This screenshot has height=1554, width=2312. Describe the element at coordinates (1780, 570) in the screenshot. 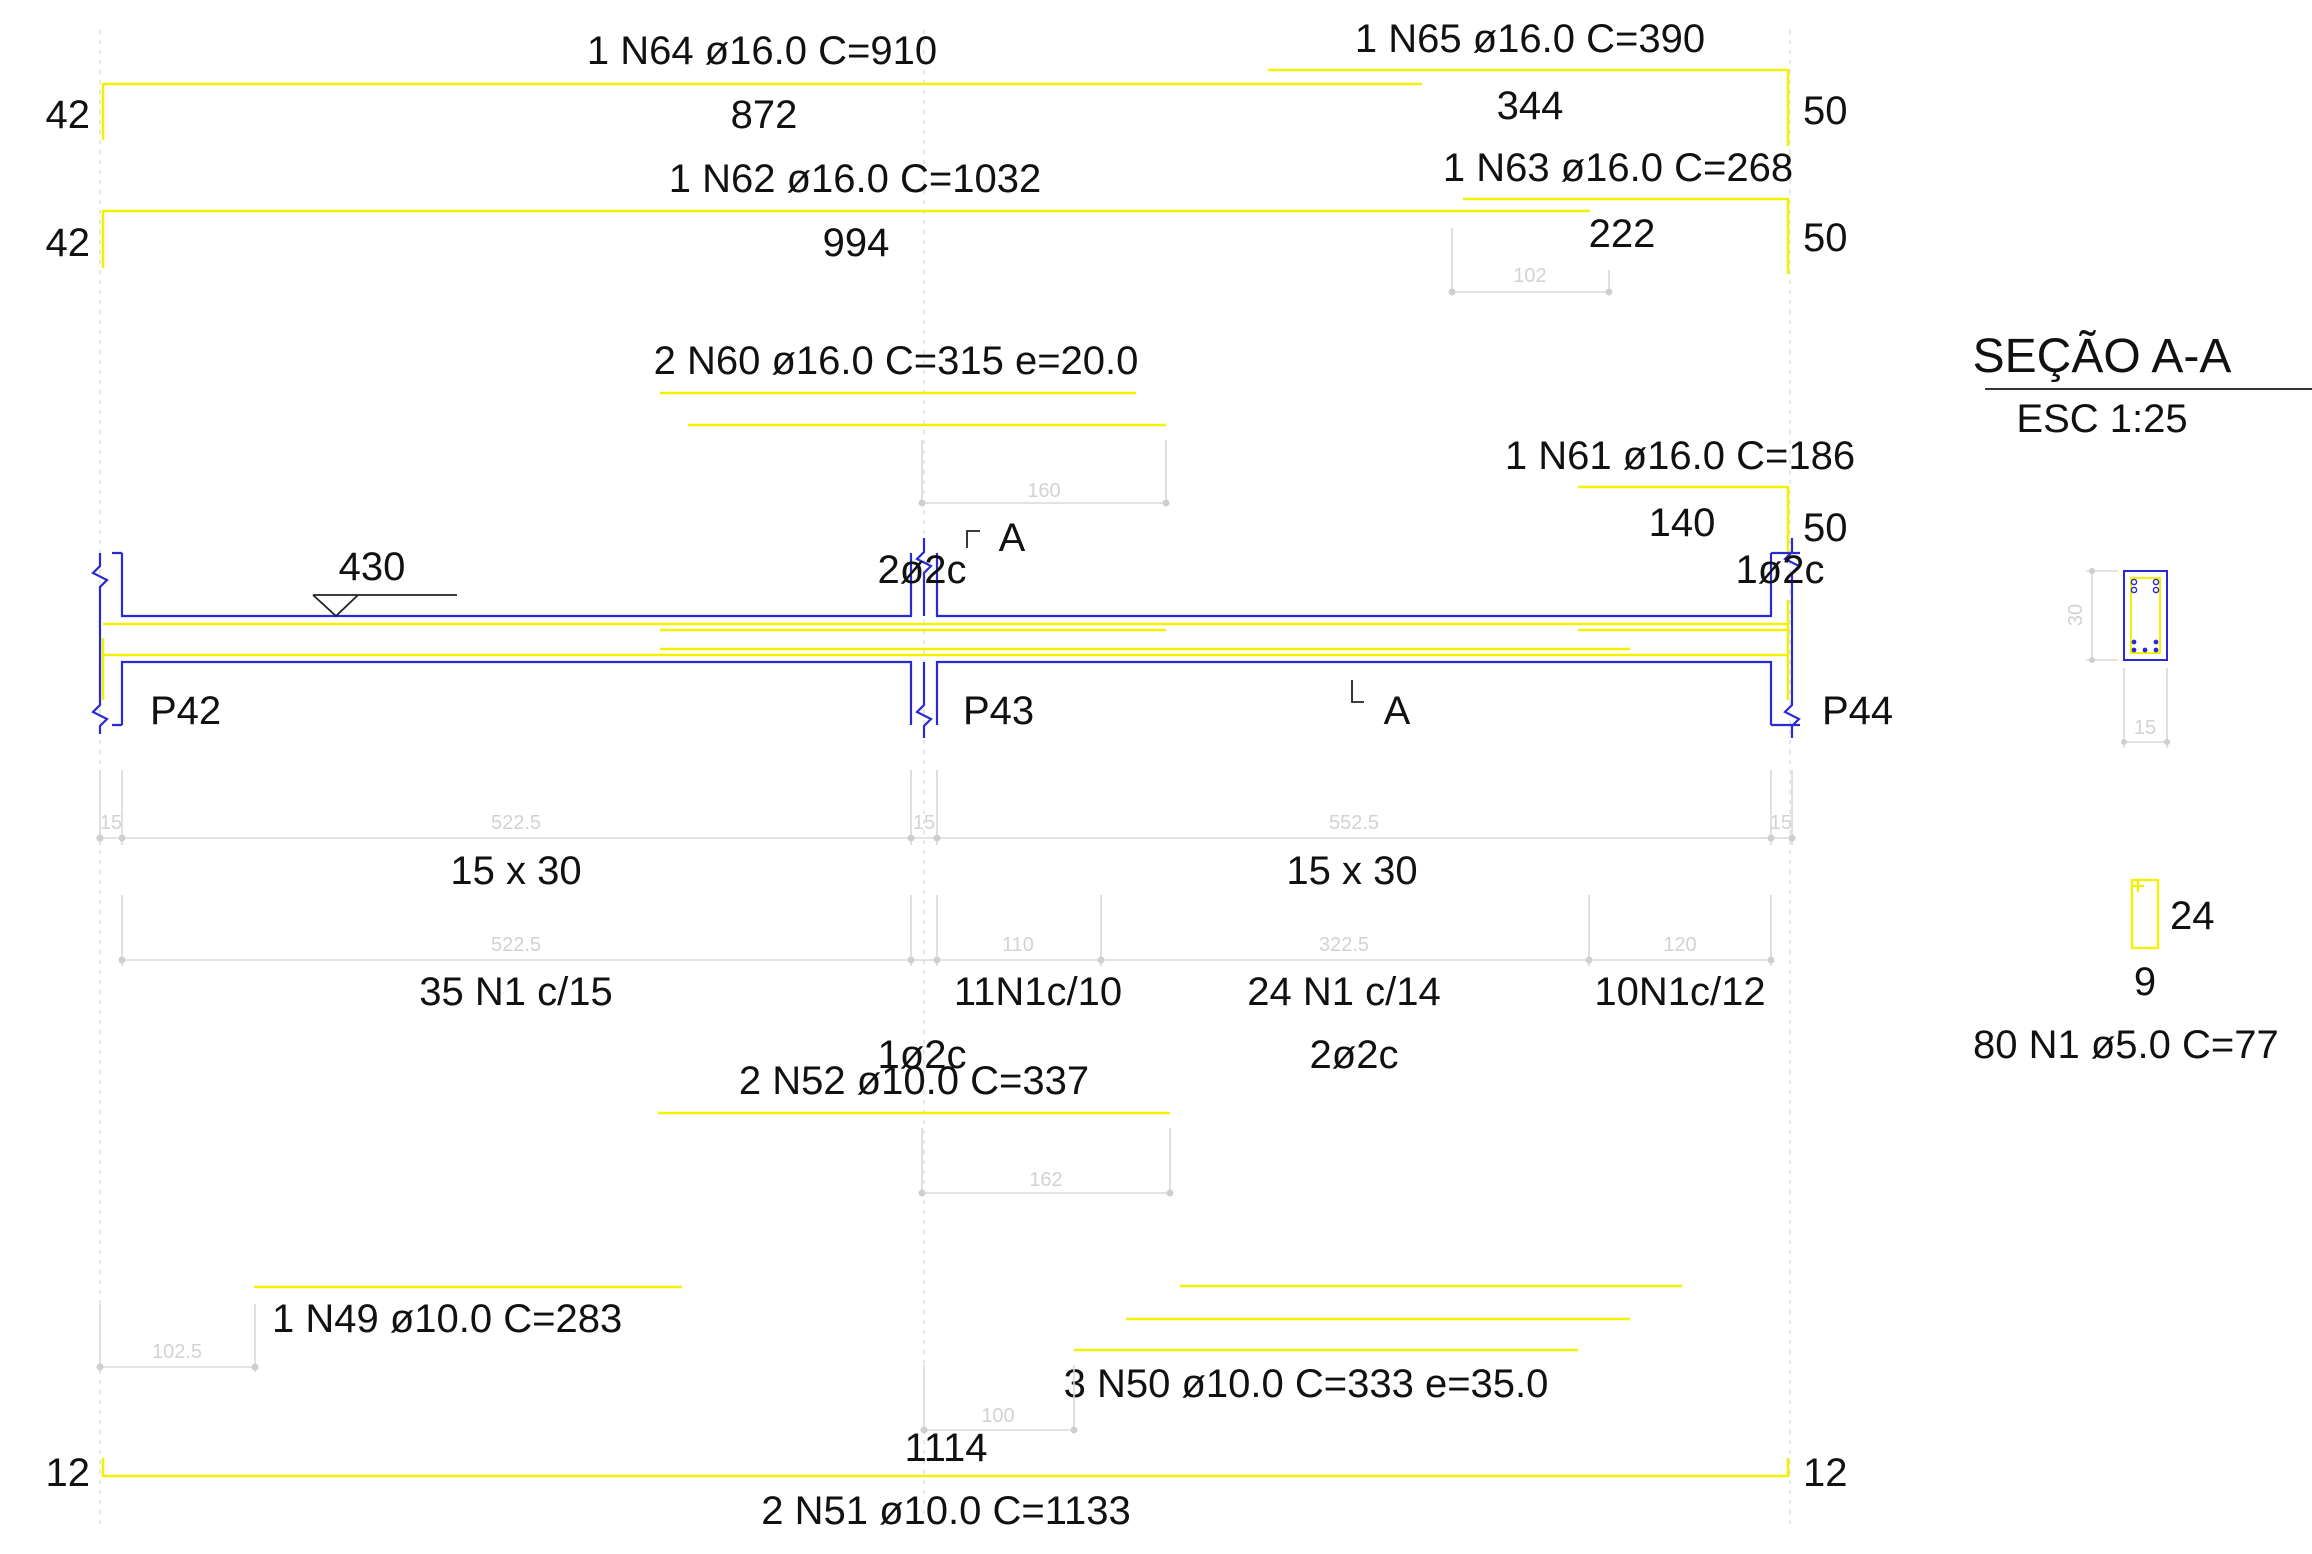

I see `bar-count-p44: 1ø2c` at that location.